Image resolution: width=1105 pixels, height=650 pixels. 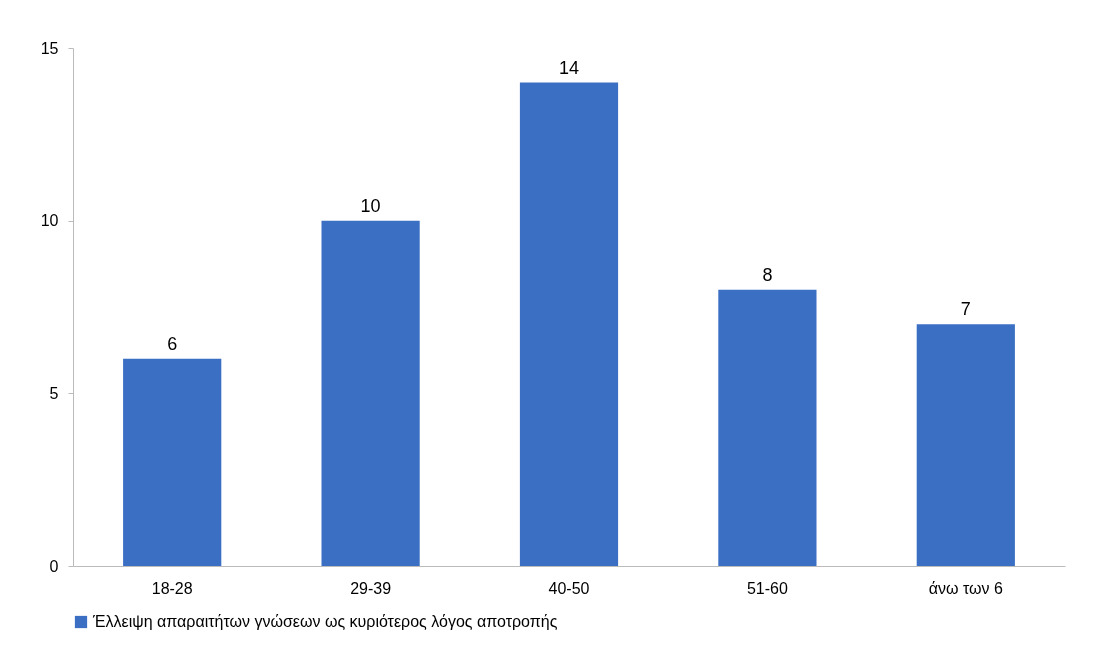 I want to click on data-label: 10, so click(x=370, y=205).